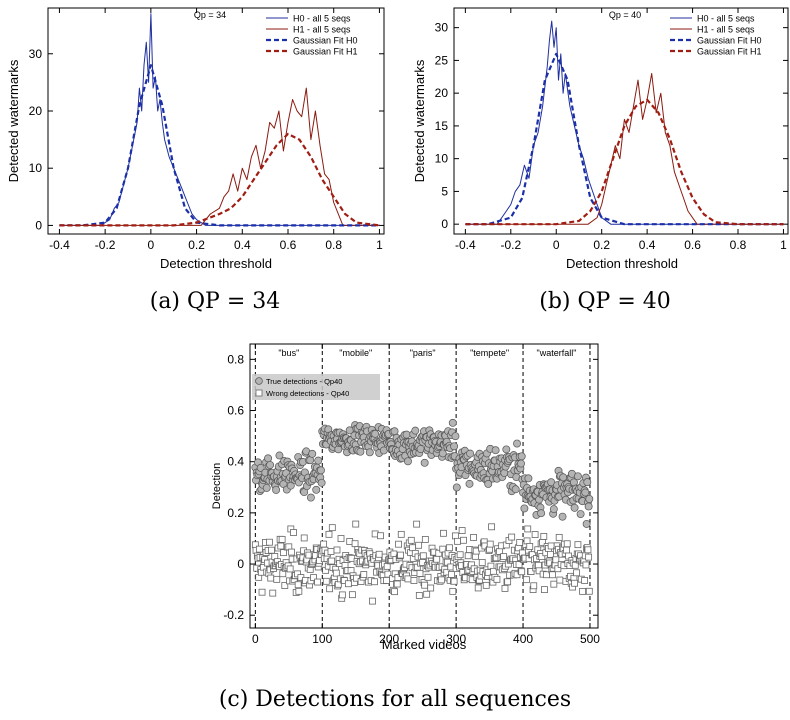 Image resolution: width=790 pixels, height=720 pixels. Describe the element at coordinates (288, 245) in the screenshot. I see `a-xtick-label: 0.6` at that location.